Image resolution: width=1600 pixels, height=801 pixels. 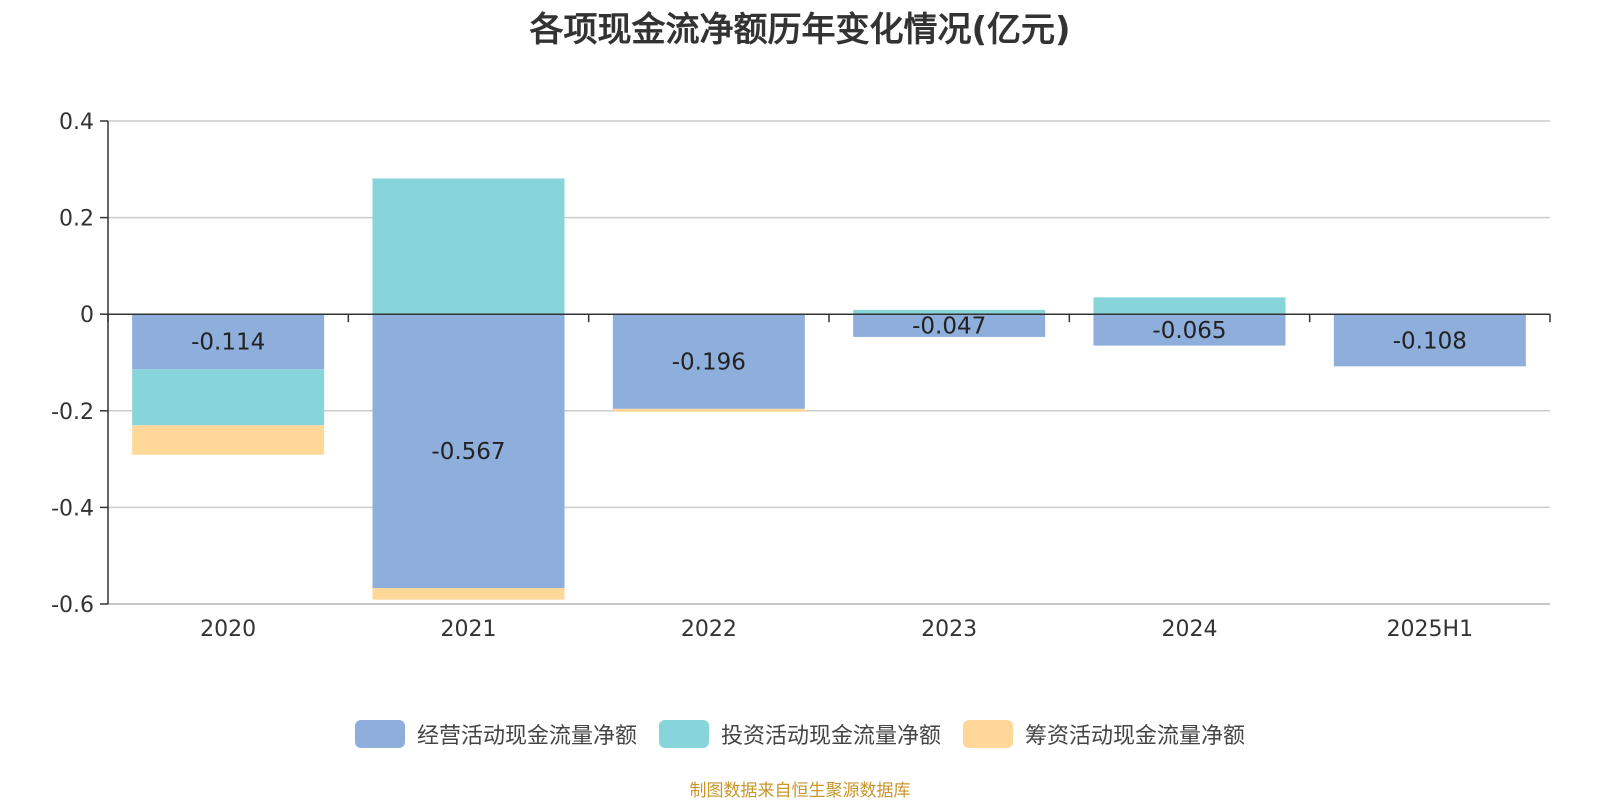 I want to click on data-label-2022: -0.196, so click(x=709, y=363).